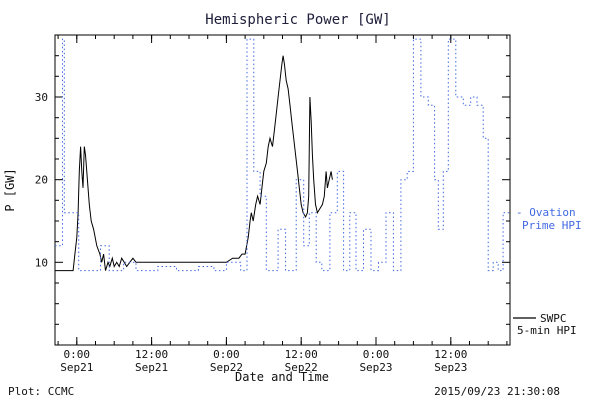 Image resolution: width=600 pixels, height=400 pixels. What do you see at coordinates (546, 212) in the screenshot?
I see `legend-ovation-line1: - Ovation` at bounding box center [546, 212].